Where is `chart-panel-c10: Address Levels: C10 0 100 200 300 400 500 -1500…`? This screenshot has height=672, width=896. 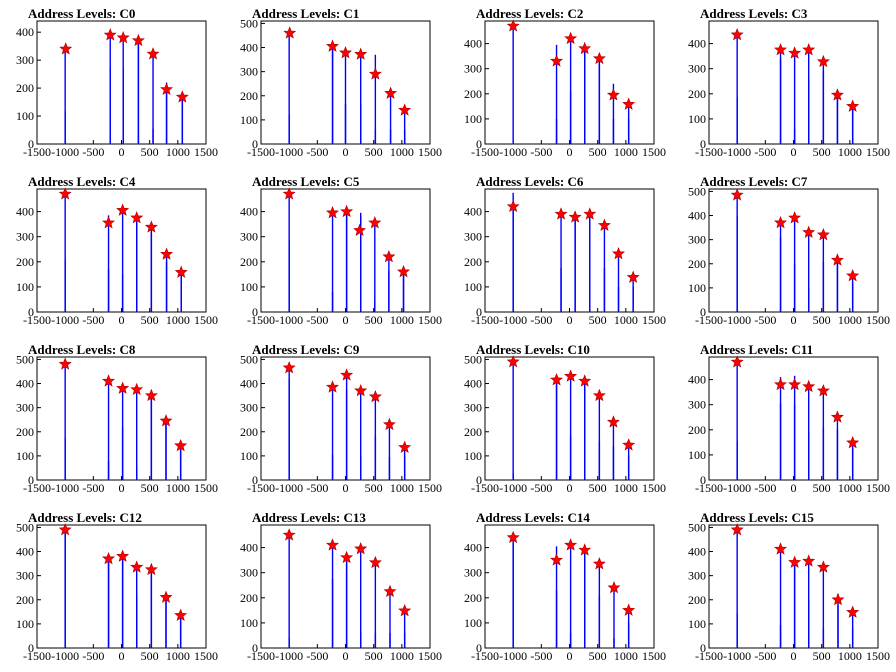 chart-panel-c10: Address Levels: C10 0 100 200 300 400 500 -1500… is located at coordinates (560, 420).